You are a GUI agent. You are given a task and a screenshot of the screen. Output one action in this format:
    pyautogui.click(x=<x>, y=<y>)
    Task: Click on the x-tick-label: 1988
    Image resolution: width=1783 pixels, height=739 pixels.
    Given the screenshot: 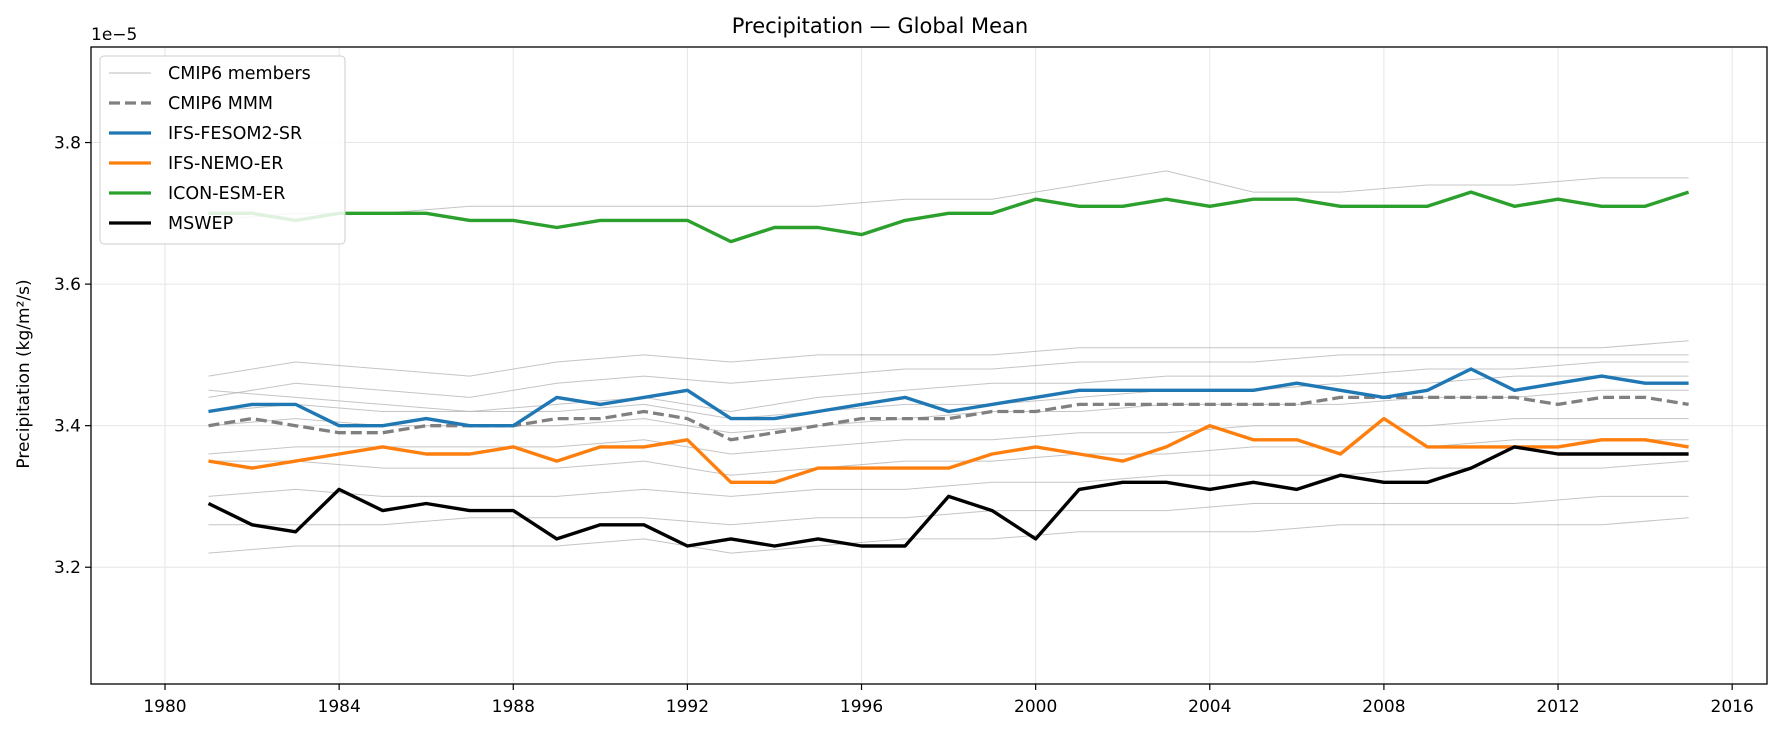 What is the action you would take?
    pyautogui.click(x=513, y=707)
    